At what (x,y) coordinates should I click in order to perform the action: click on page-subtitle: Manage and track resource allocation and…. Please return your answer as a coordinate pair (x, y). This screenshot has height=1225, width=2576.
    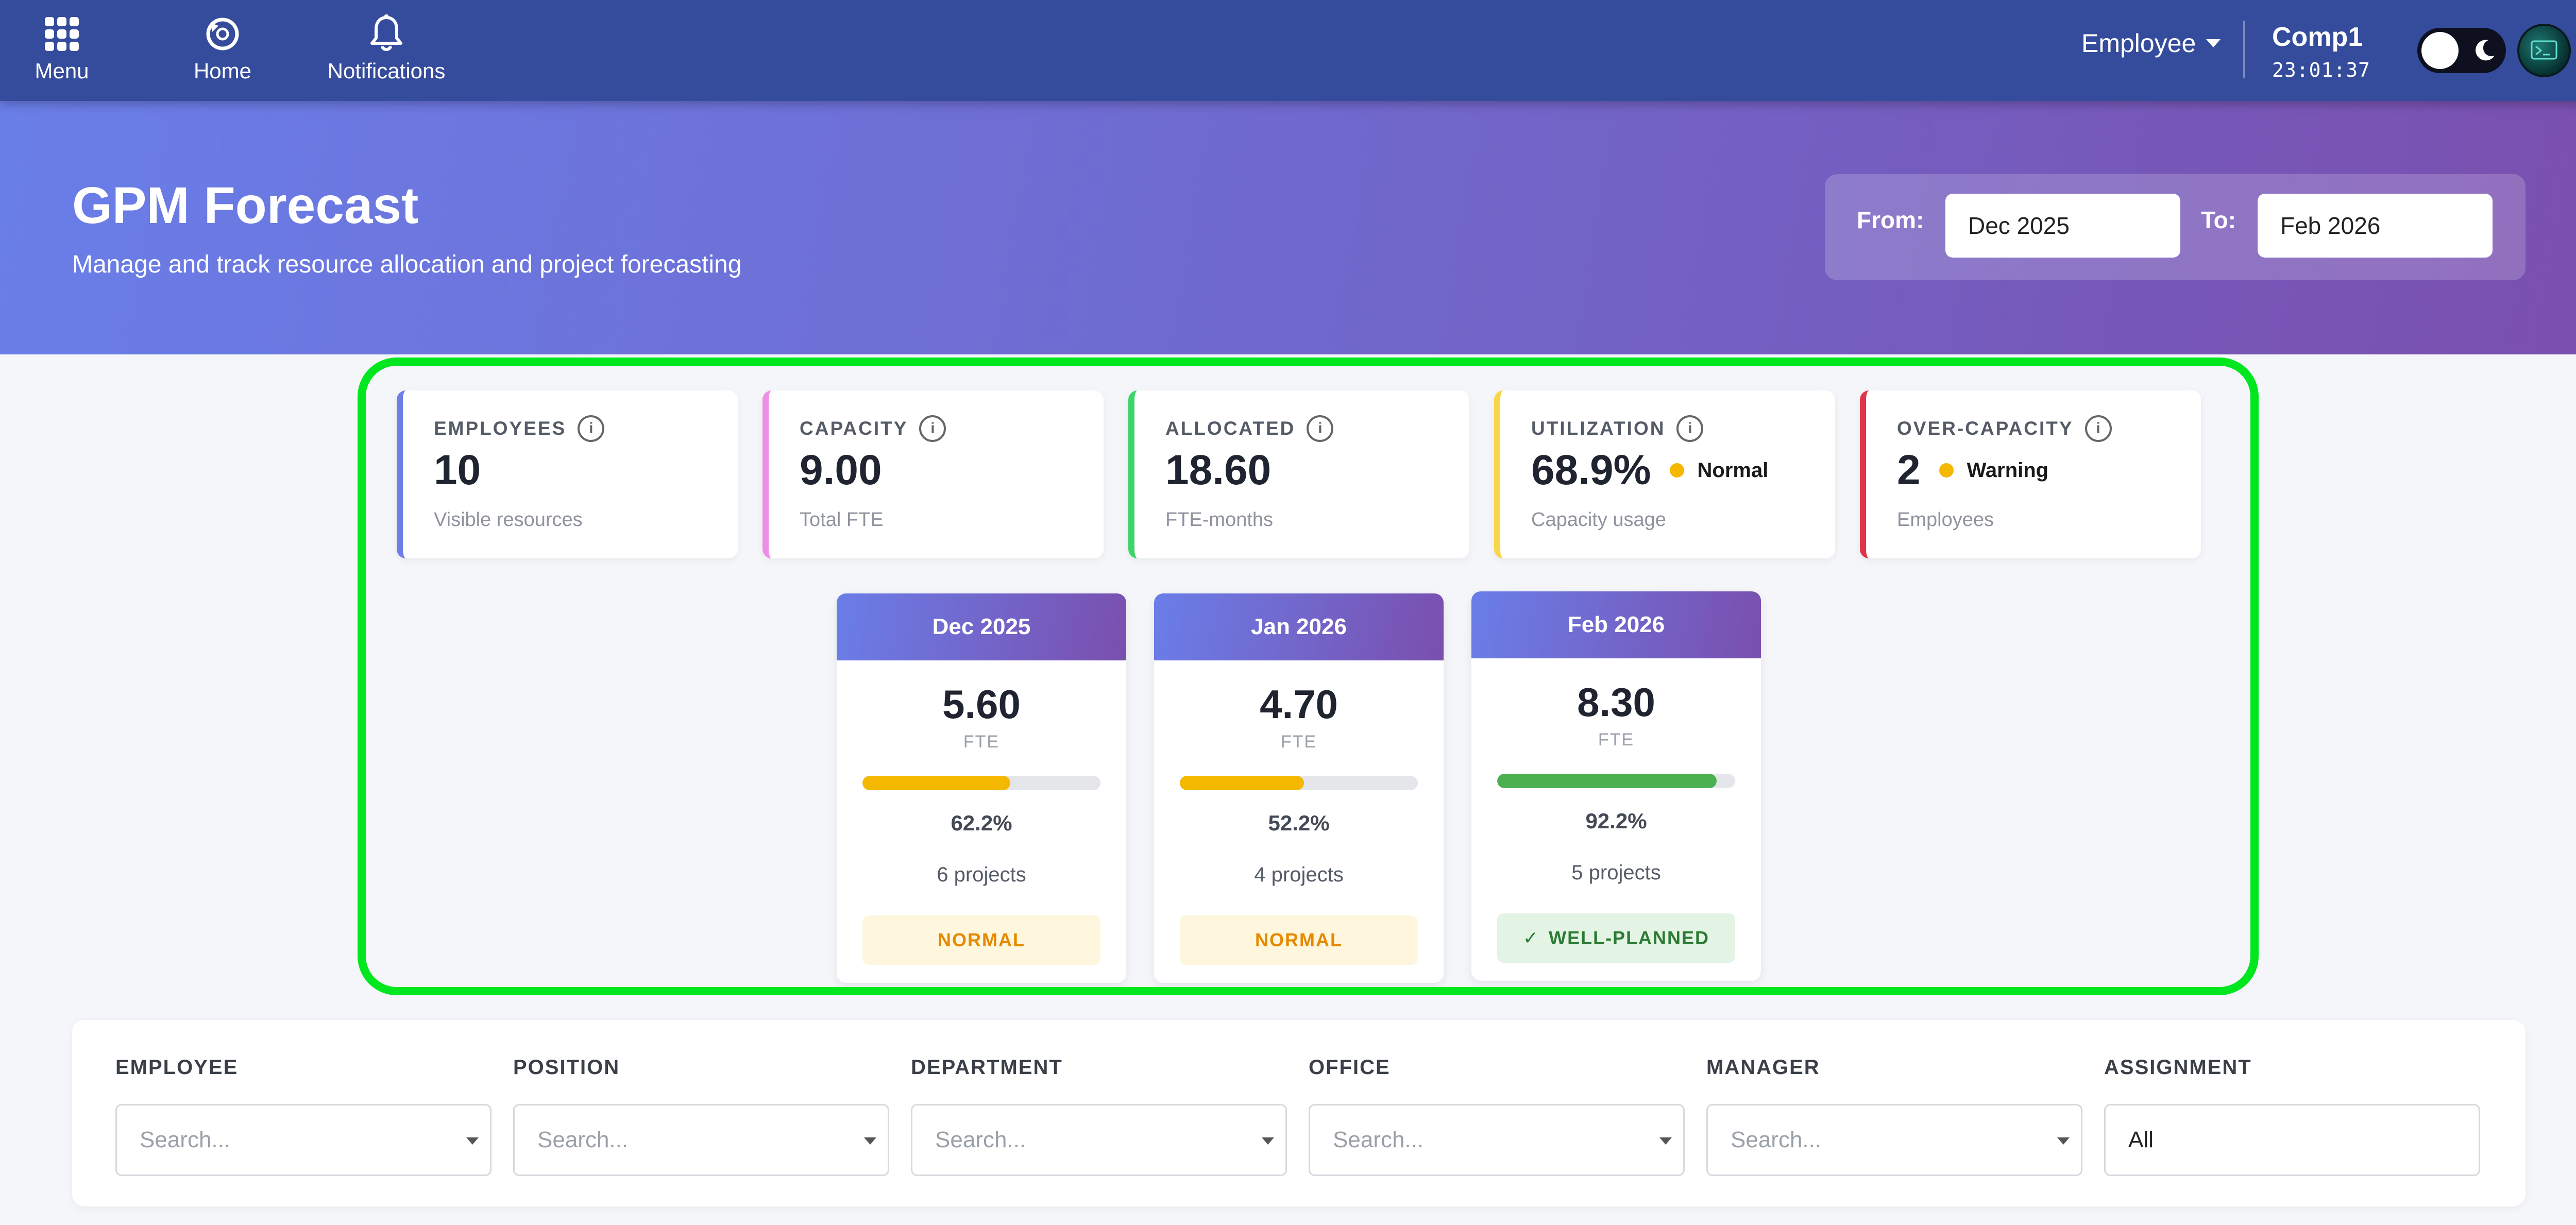
    Looking at the image, I should click on (407, 264).